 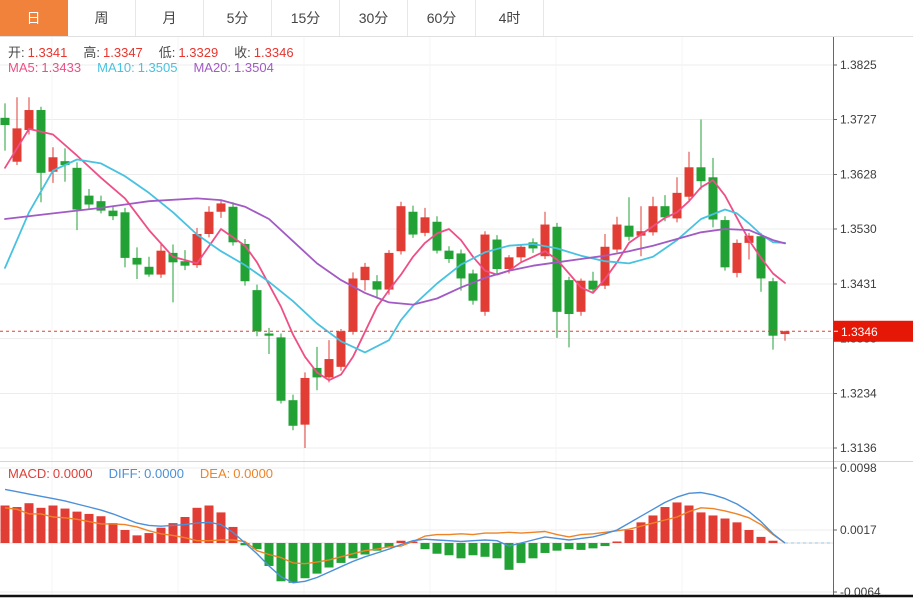 I want to click on legend-item: DIFF: 0.0000, so click(x=146, y=473).